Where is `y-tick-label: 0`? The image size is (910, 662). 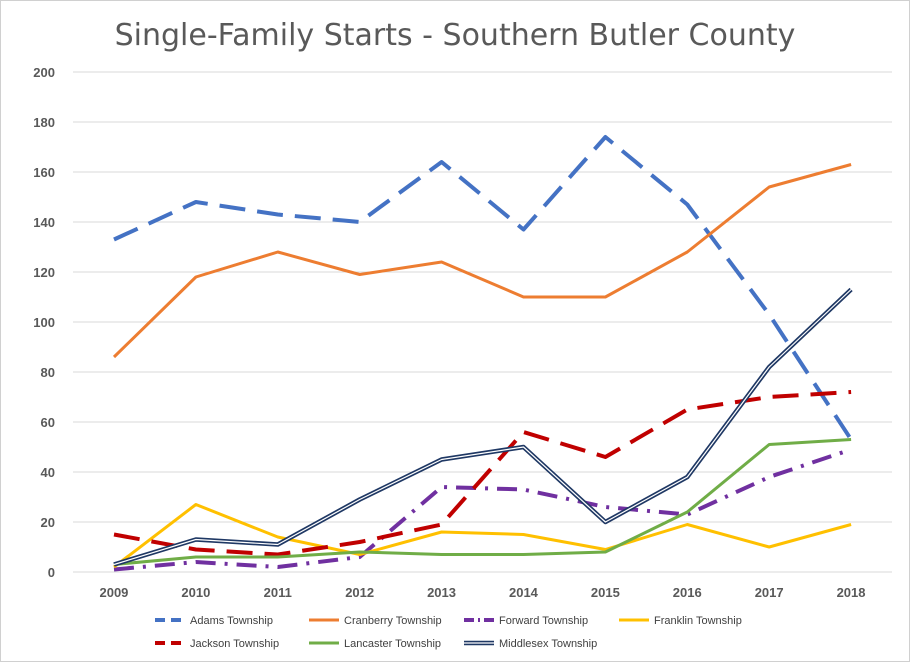 y-tick-label: 0 is located at coordinates (51, 572).